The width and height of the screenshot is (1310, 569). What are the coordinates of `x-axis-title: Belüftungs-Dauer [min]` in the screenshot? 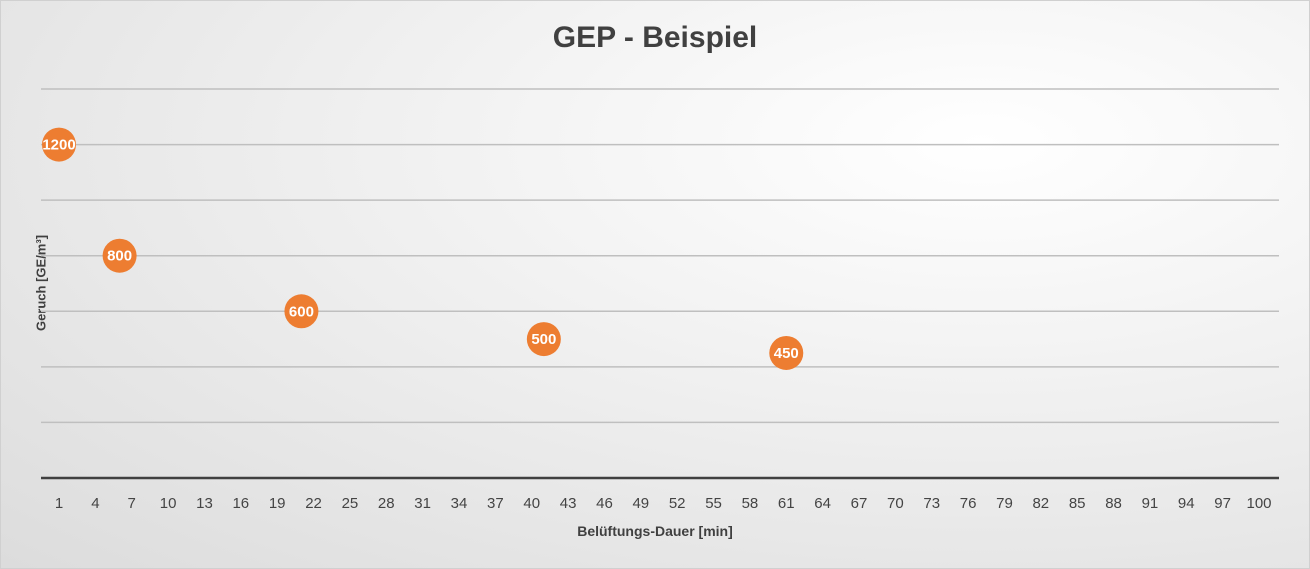 It's located at (655, 531).